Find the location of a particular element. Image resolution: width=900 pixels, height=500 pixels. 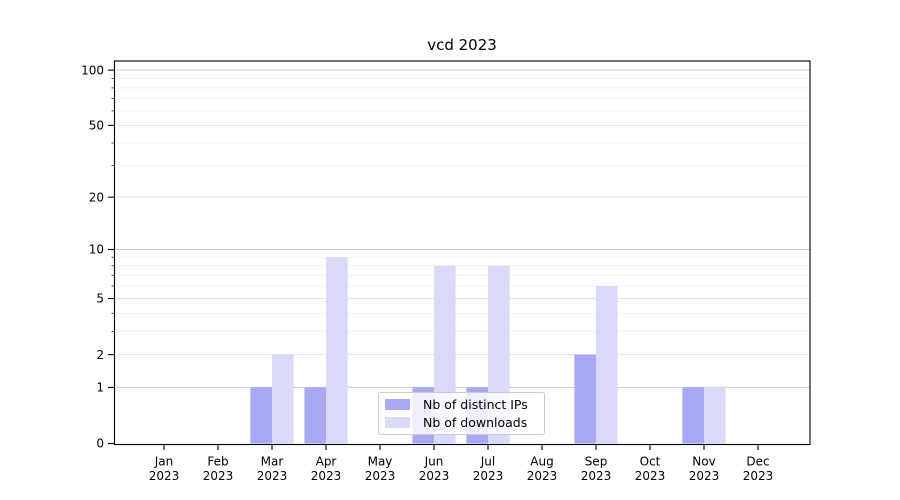

legend: Nb of distinct IPs Nb of downloads is located at coordinates (461, 413).